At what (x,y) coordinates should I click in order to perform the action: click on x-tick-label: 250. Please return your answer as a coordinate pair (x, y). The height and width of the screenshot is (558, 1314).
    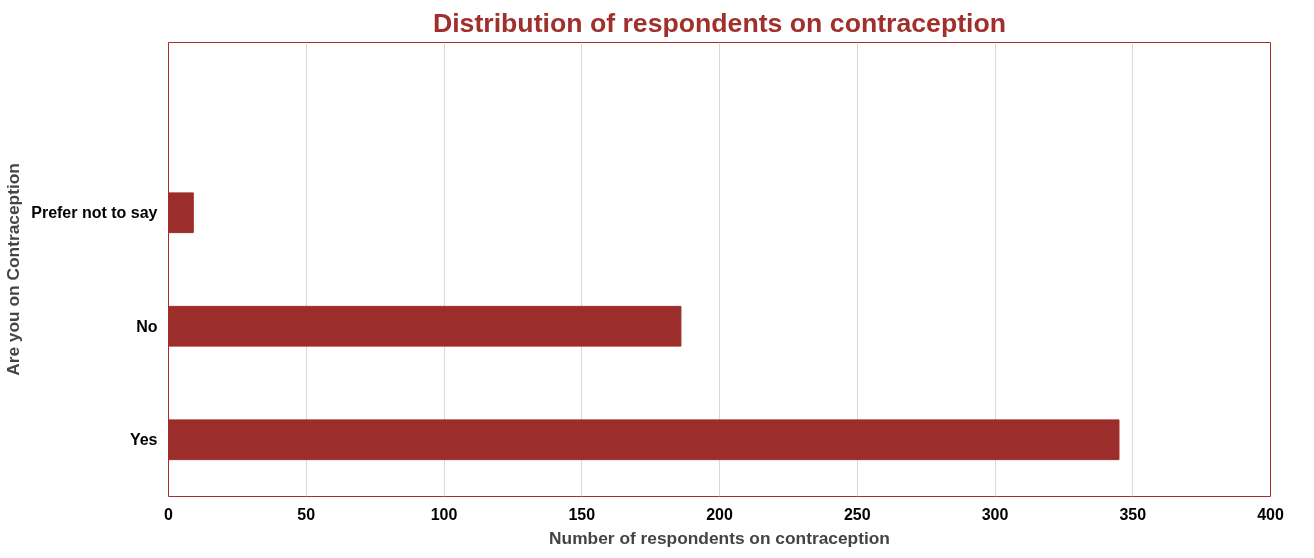
    Looking at the image, I should click on (857, 514).